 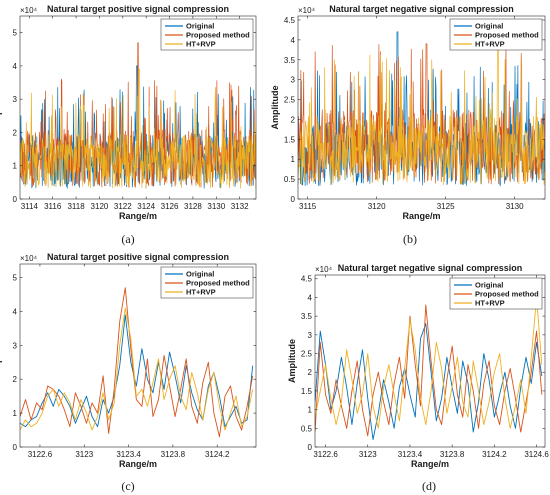 I want to click on x-tick-label: 3123.8, so click(x=452, y=454).